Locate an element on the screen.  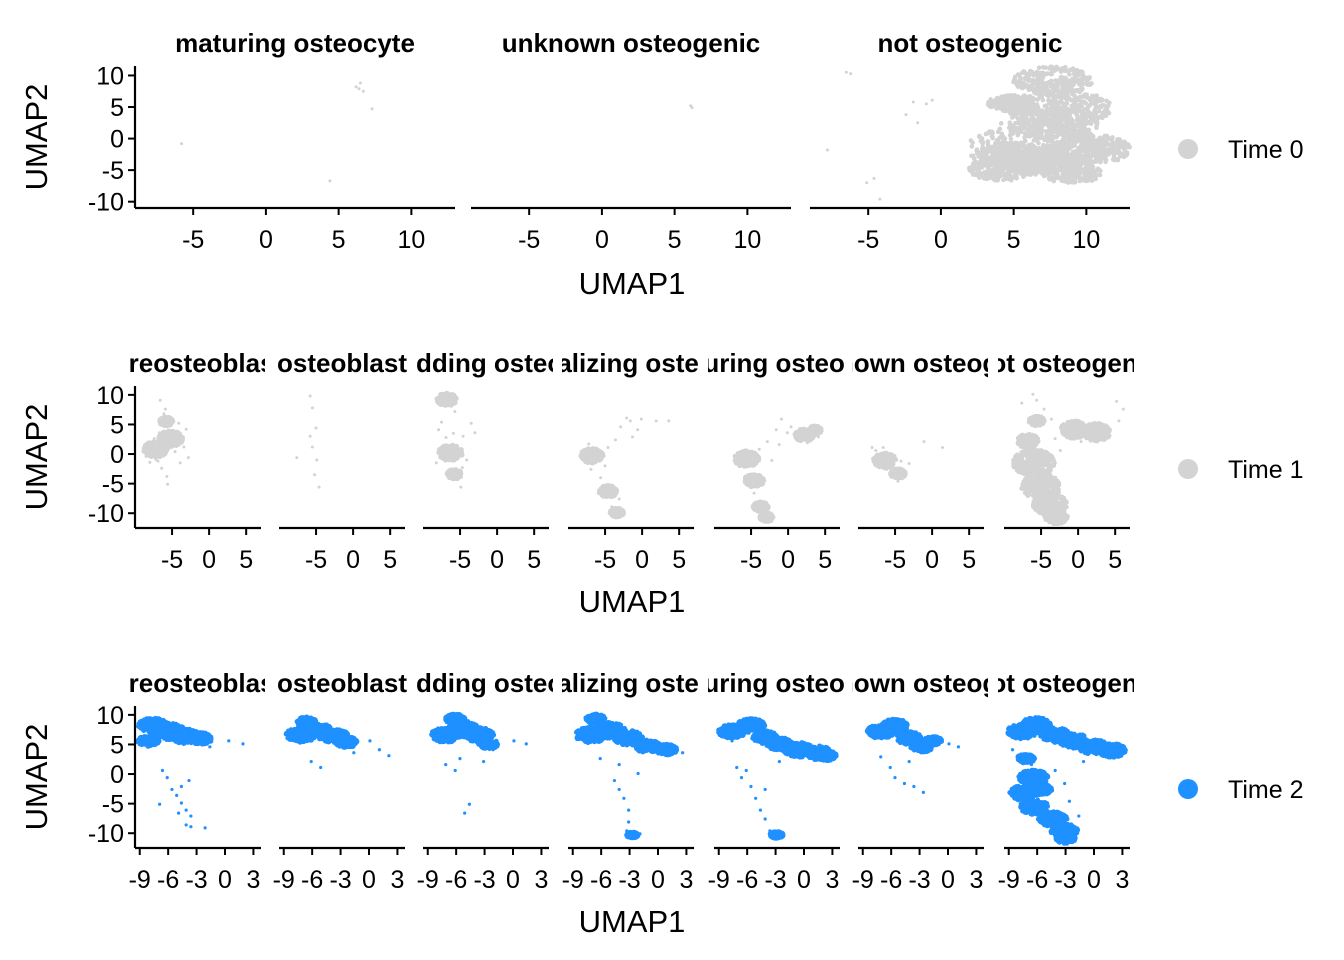
panel-title: maturing osteocyte is located at coordinates (295, 43).